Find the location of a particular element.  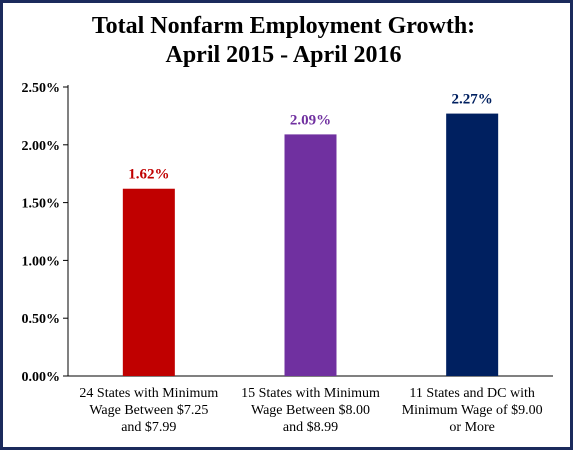

x-category-label-line: 15 States with Minimum is located at coordinates (310, 393).